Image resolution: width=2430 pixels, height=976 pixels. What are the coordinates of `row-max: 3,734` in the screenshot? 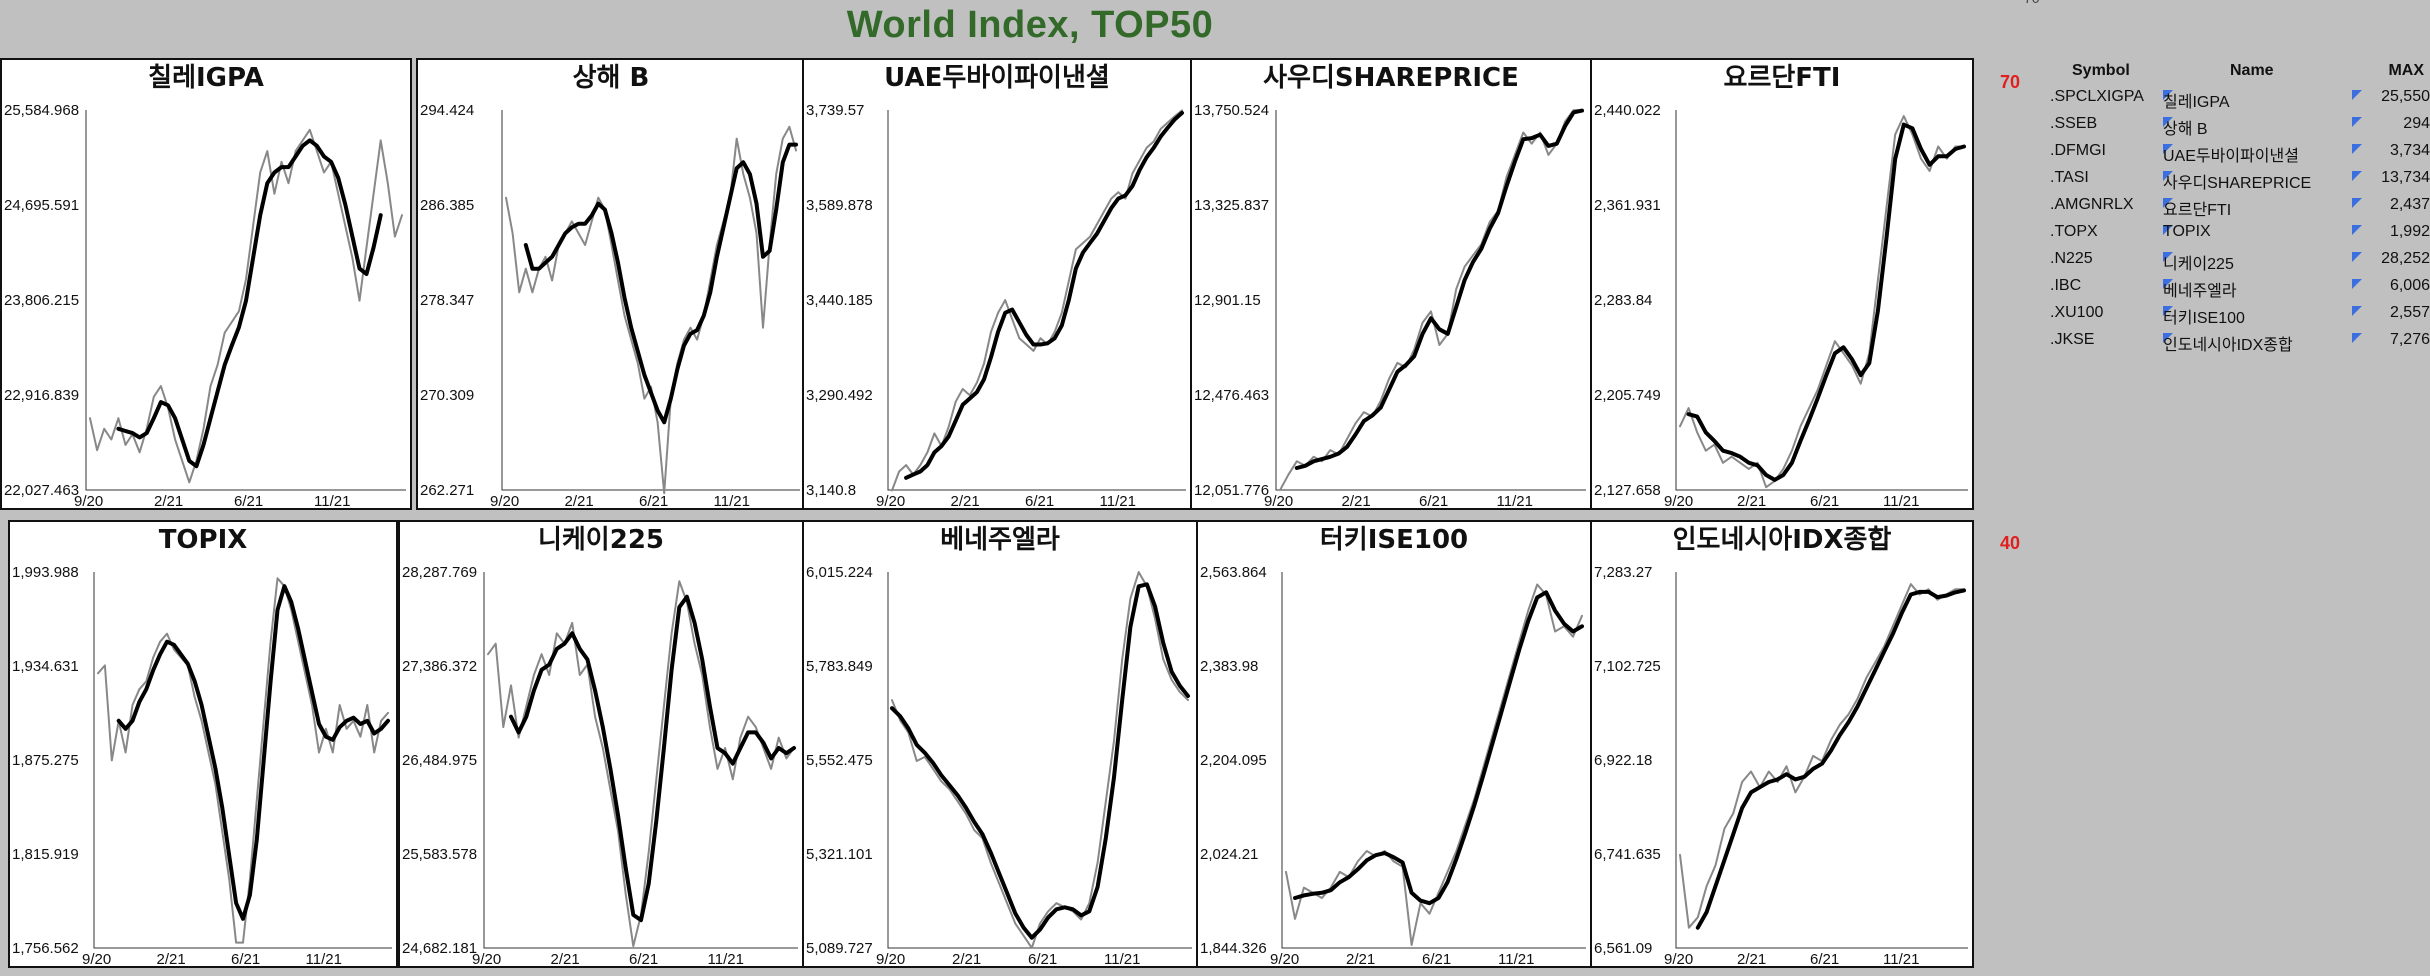 It's located at (2409, 150).